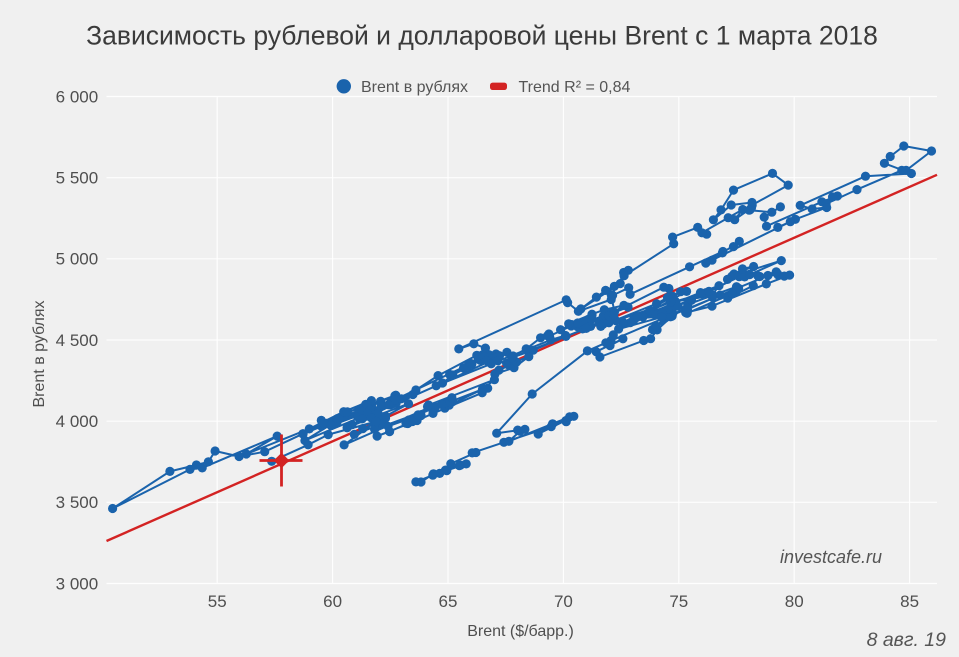  What do you see at coordinates (332, 601) in the screenshot?
I see `svg-text: 60` at bounding box center [332, 601].